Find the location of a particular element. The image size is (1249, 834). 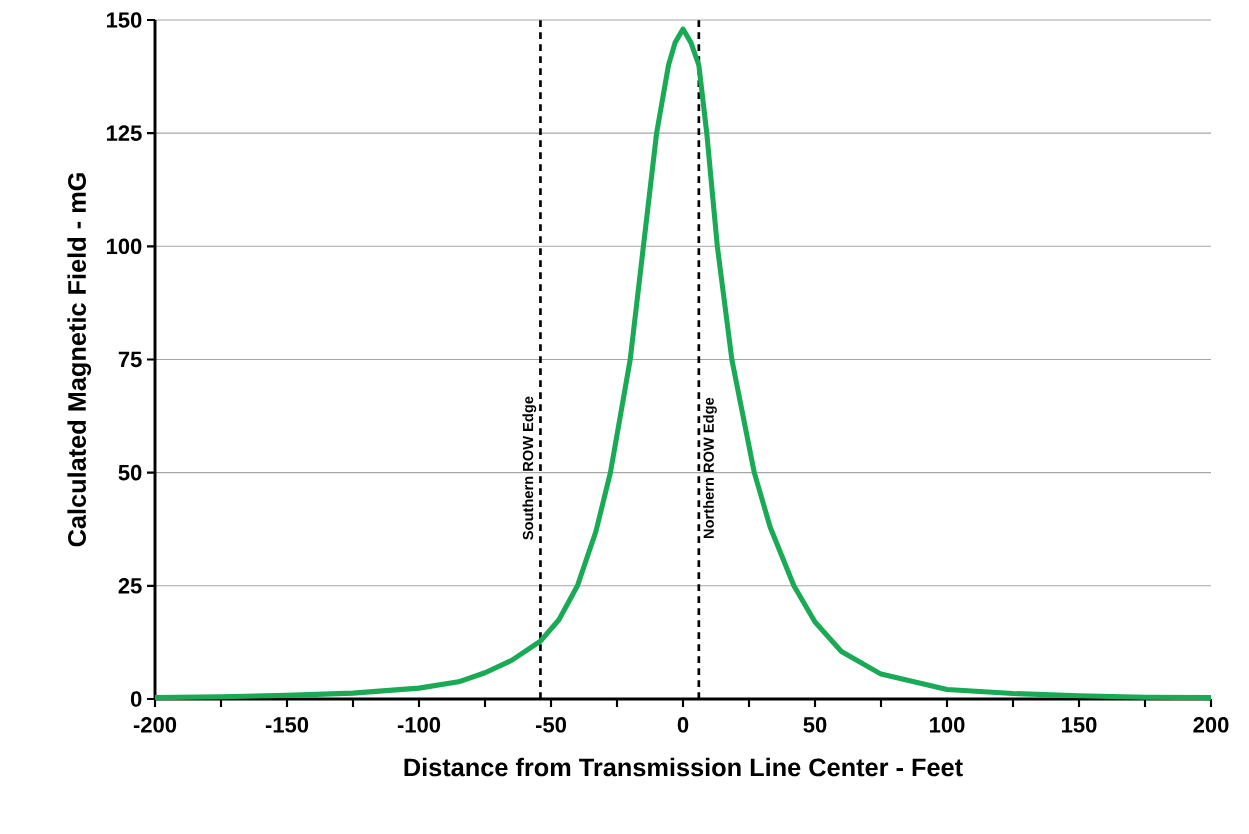

y-tick-label: 50 is located at coordinates (130, 472).